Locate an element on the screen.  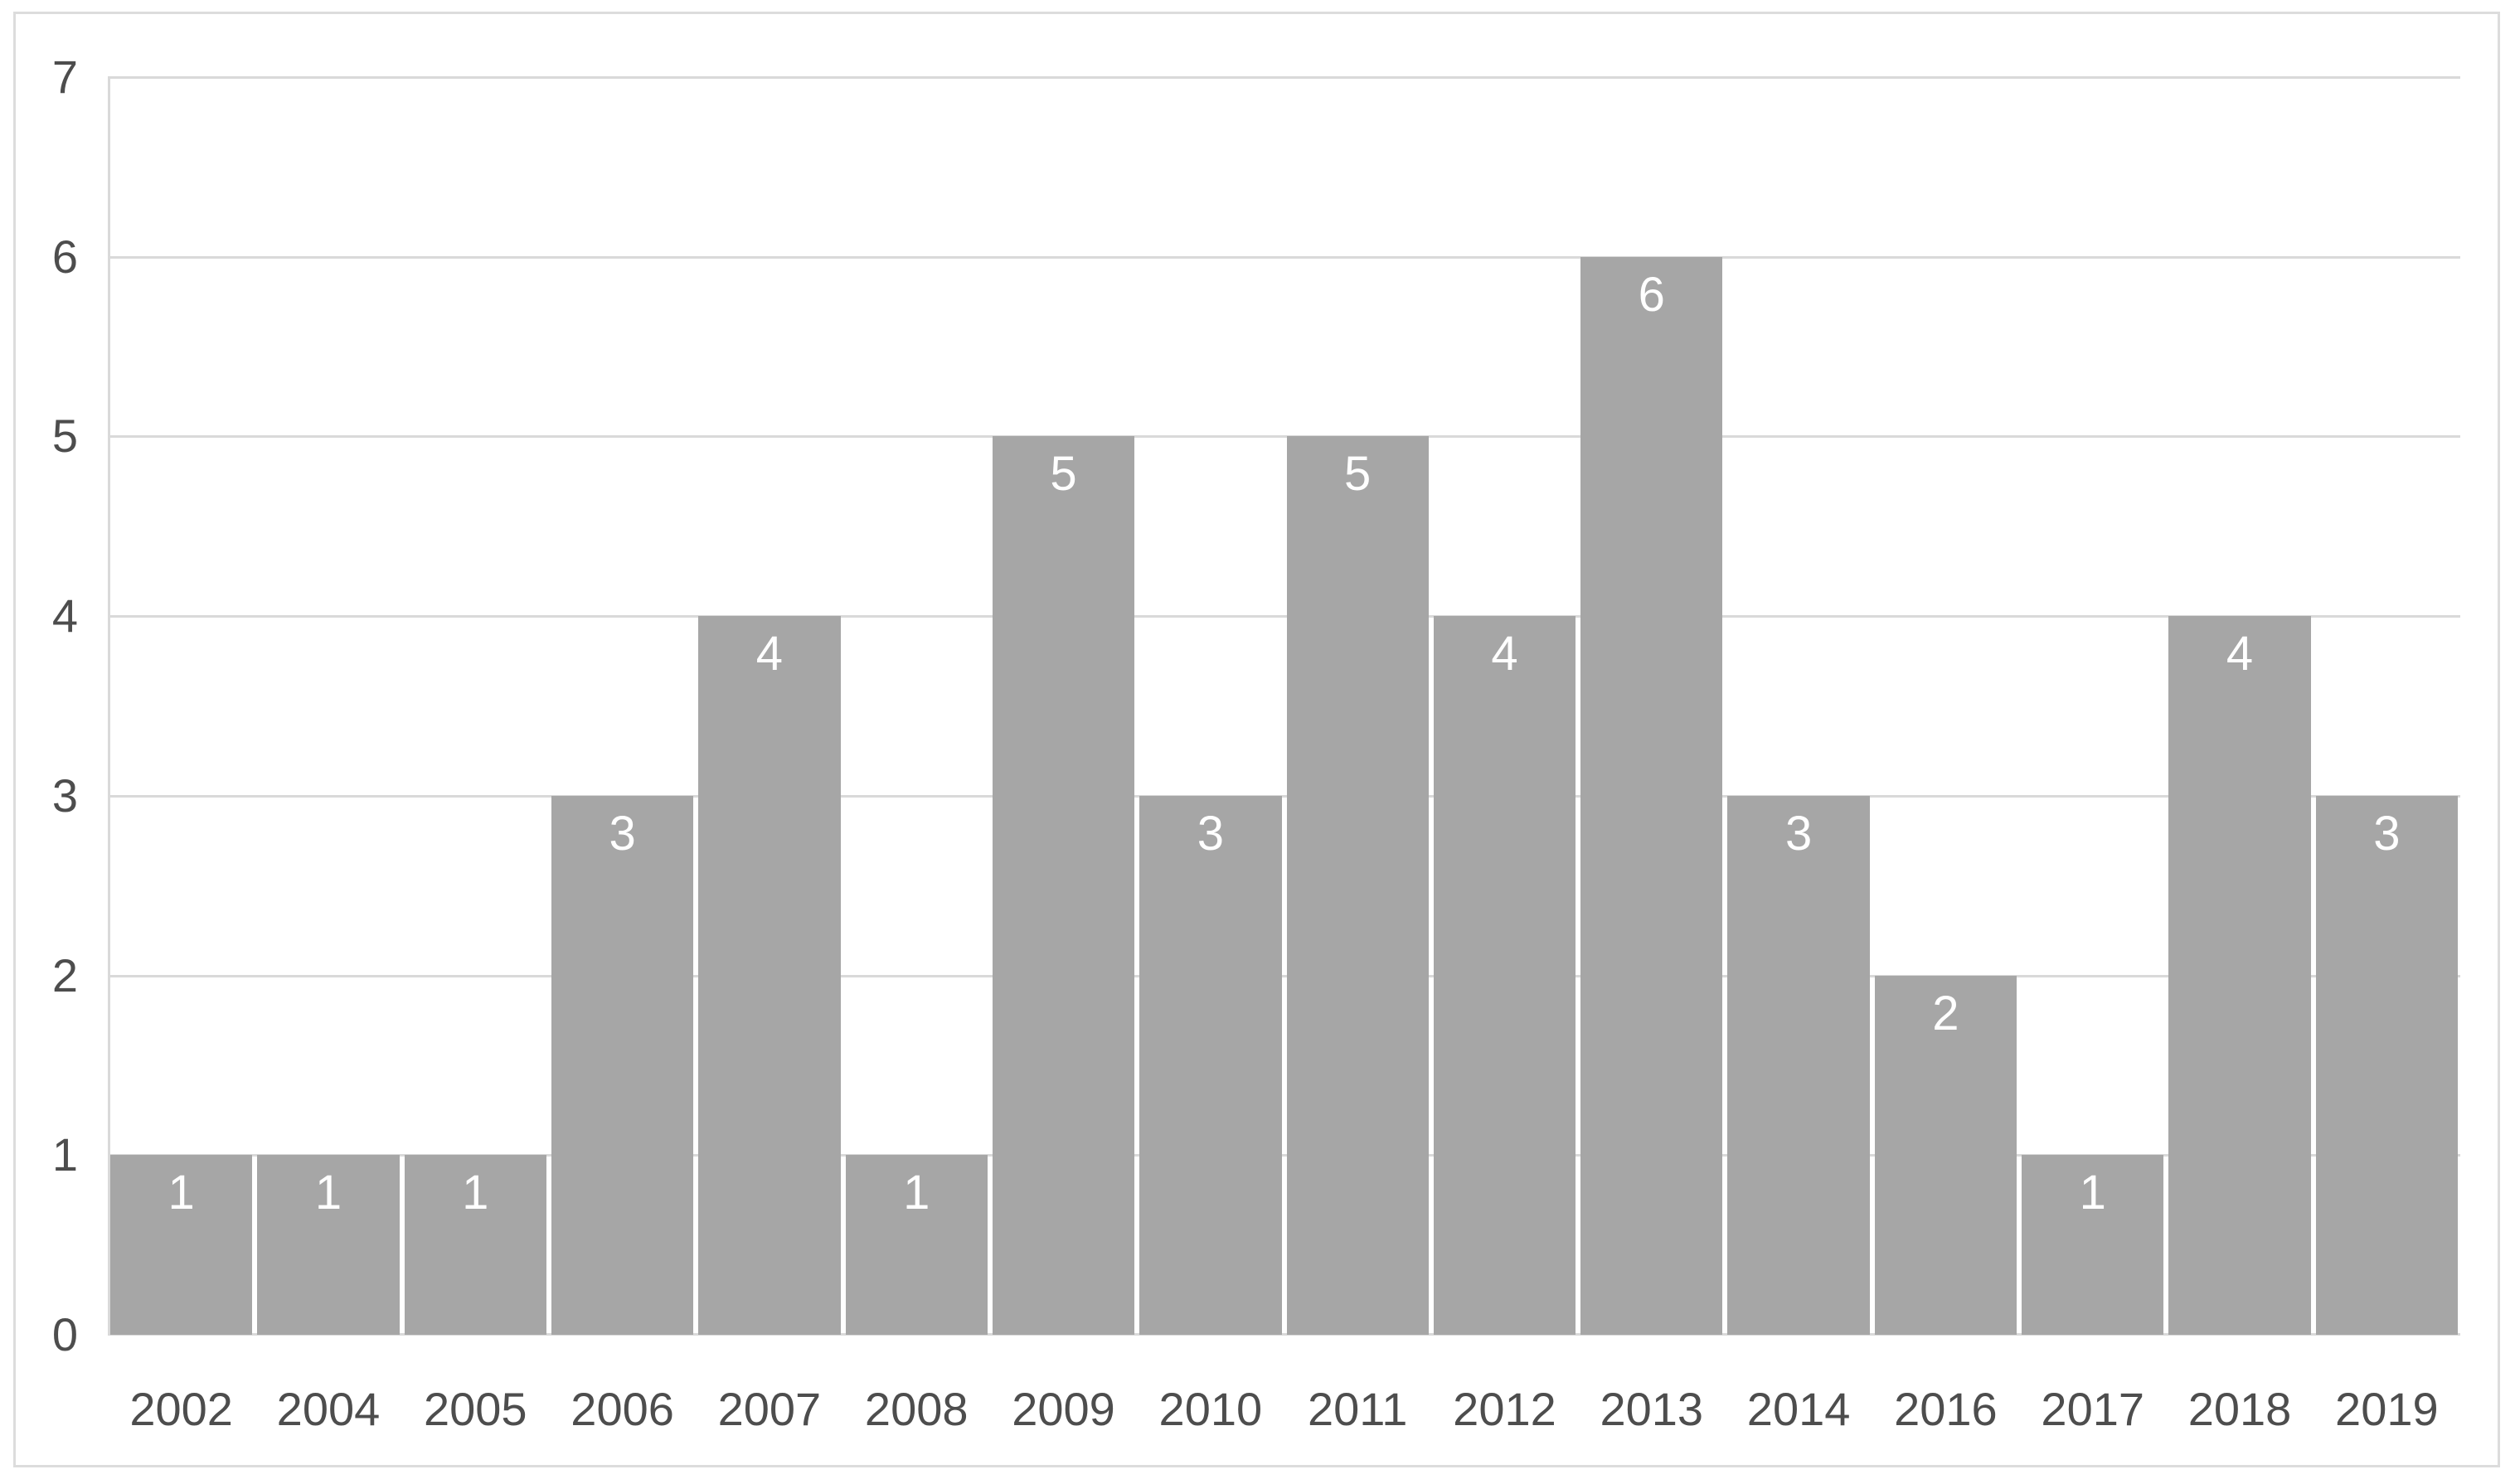
x-tick-label-2013: 2013 is located at coordinates (1652, 1409).